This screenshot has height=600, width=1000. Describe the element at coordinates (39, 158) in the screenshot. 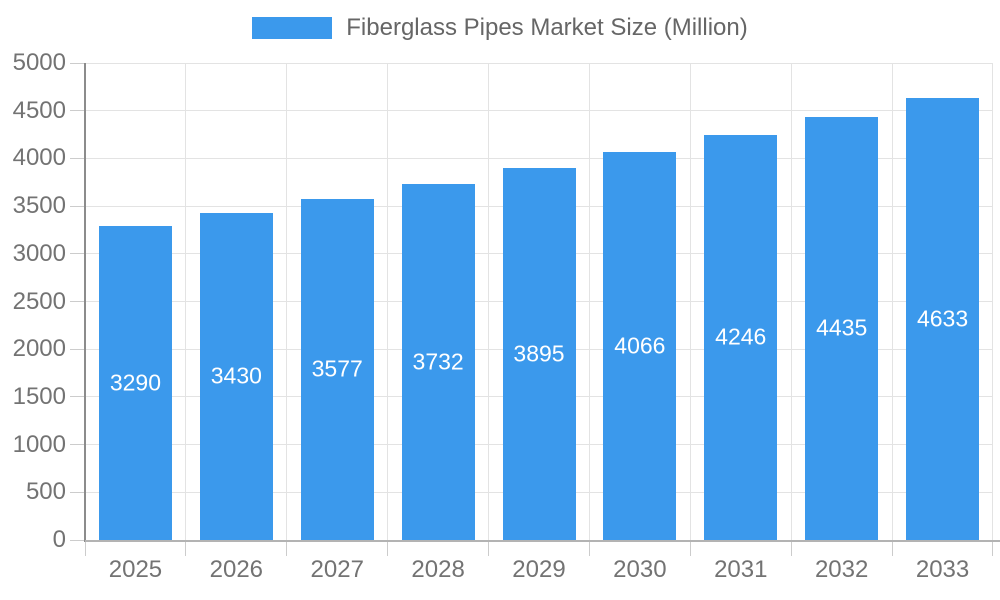

I see `y-axis-tick-label: 4000` at that location.